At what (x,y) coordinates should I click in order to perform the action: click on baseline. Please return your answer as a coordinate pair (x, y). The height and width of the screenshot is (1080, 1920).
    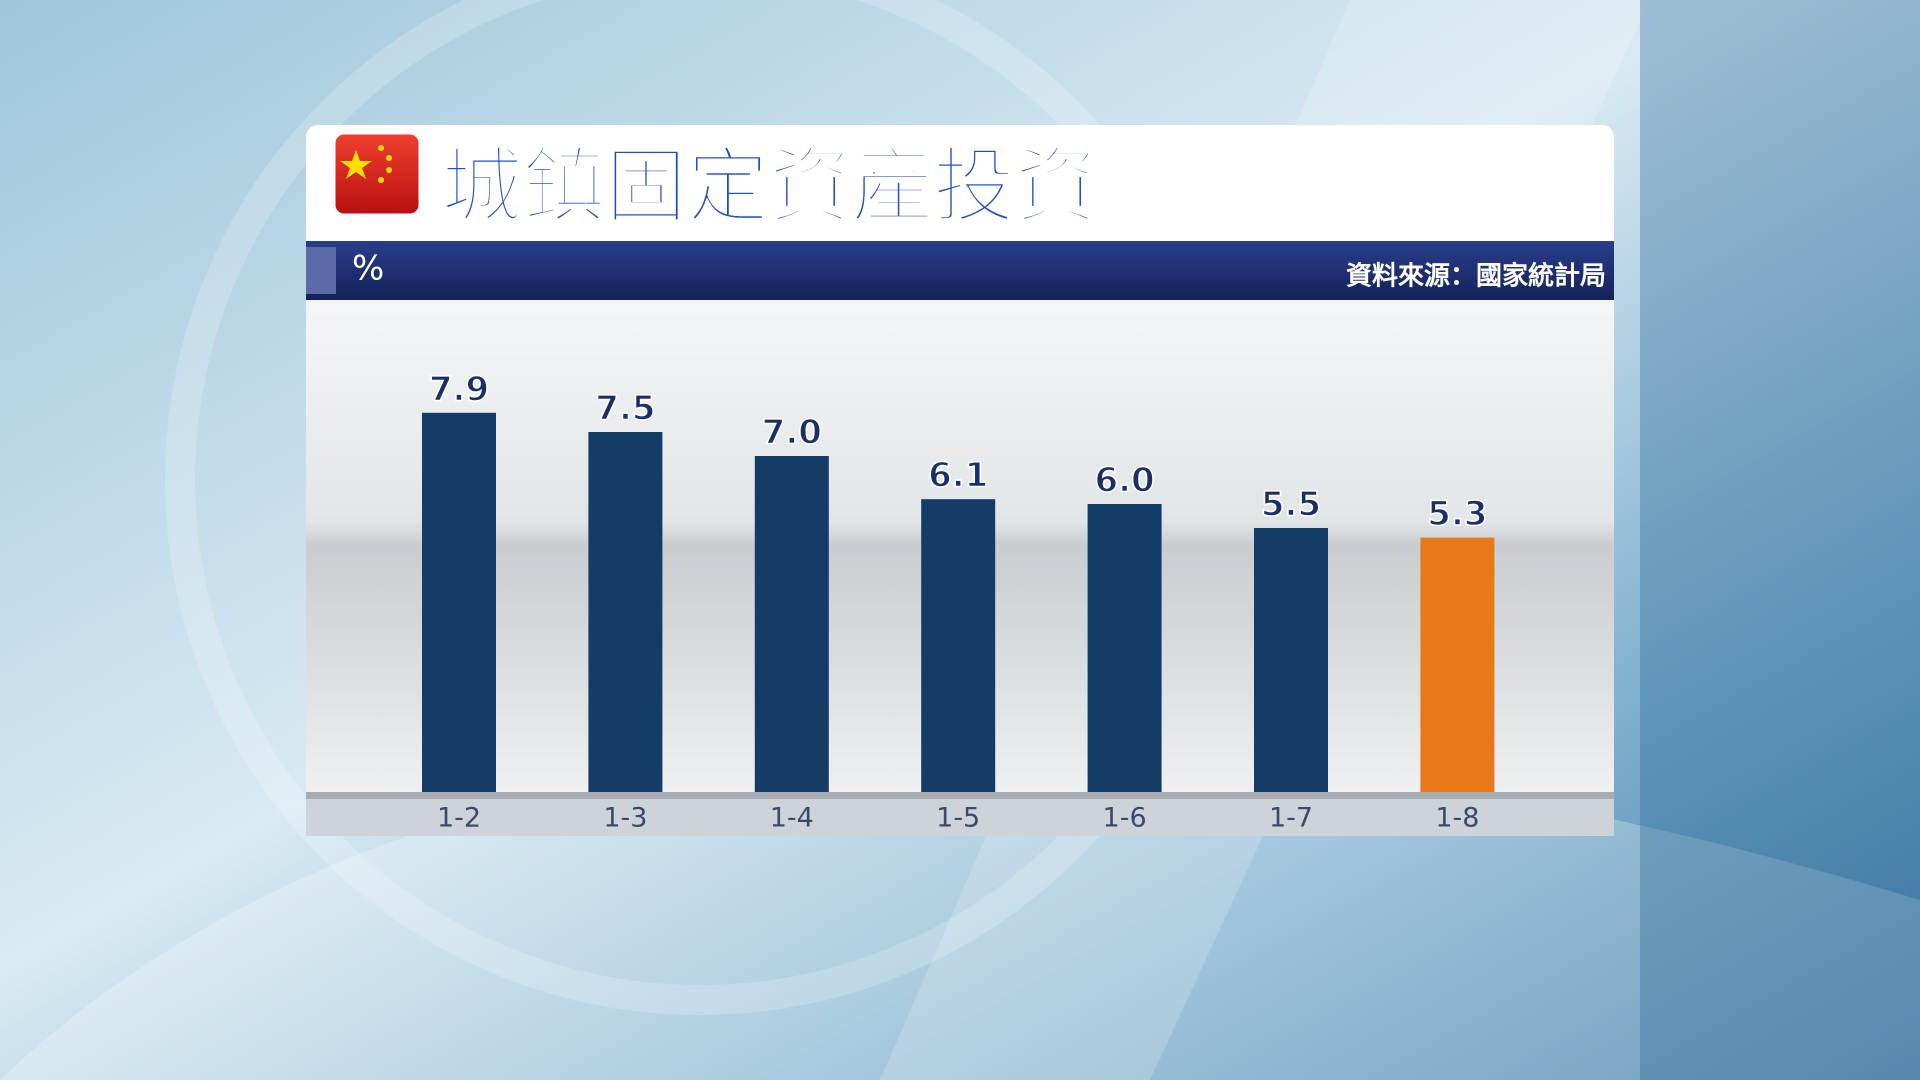
    Looking at the image, I should click on (960, 795).